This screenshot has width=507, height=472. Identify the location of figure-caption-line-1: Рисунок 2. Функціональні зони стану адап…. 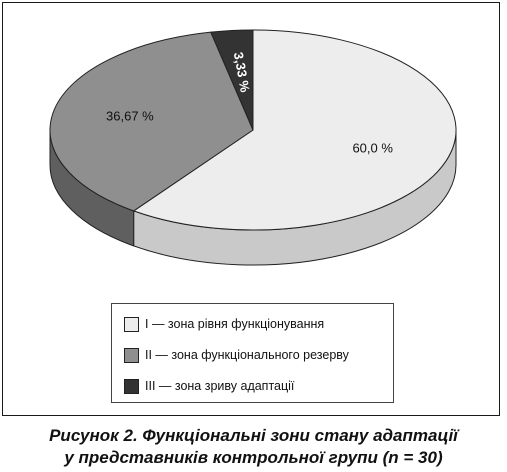
(253, 435).